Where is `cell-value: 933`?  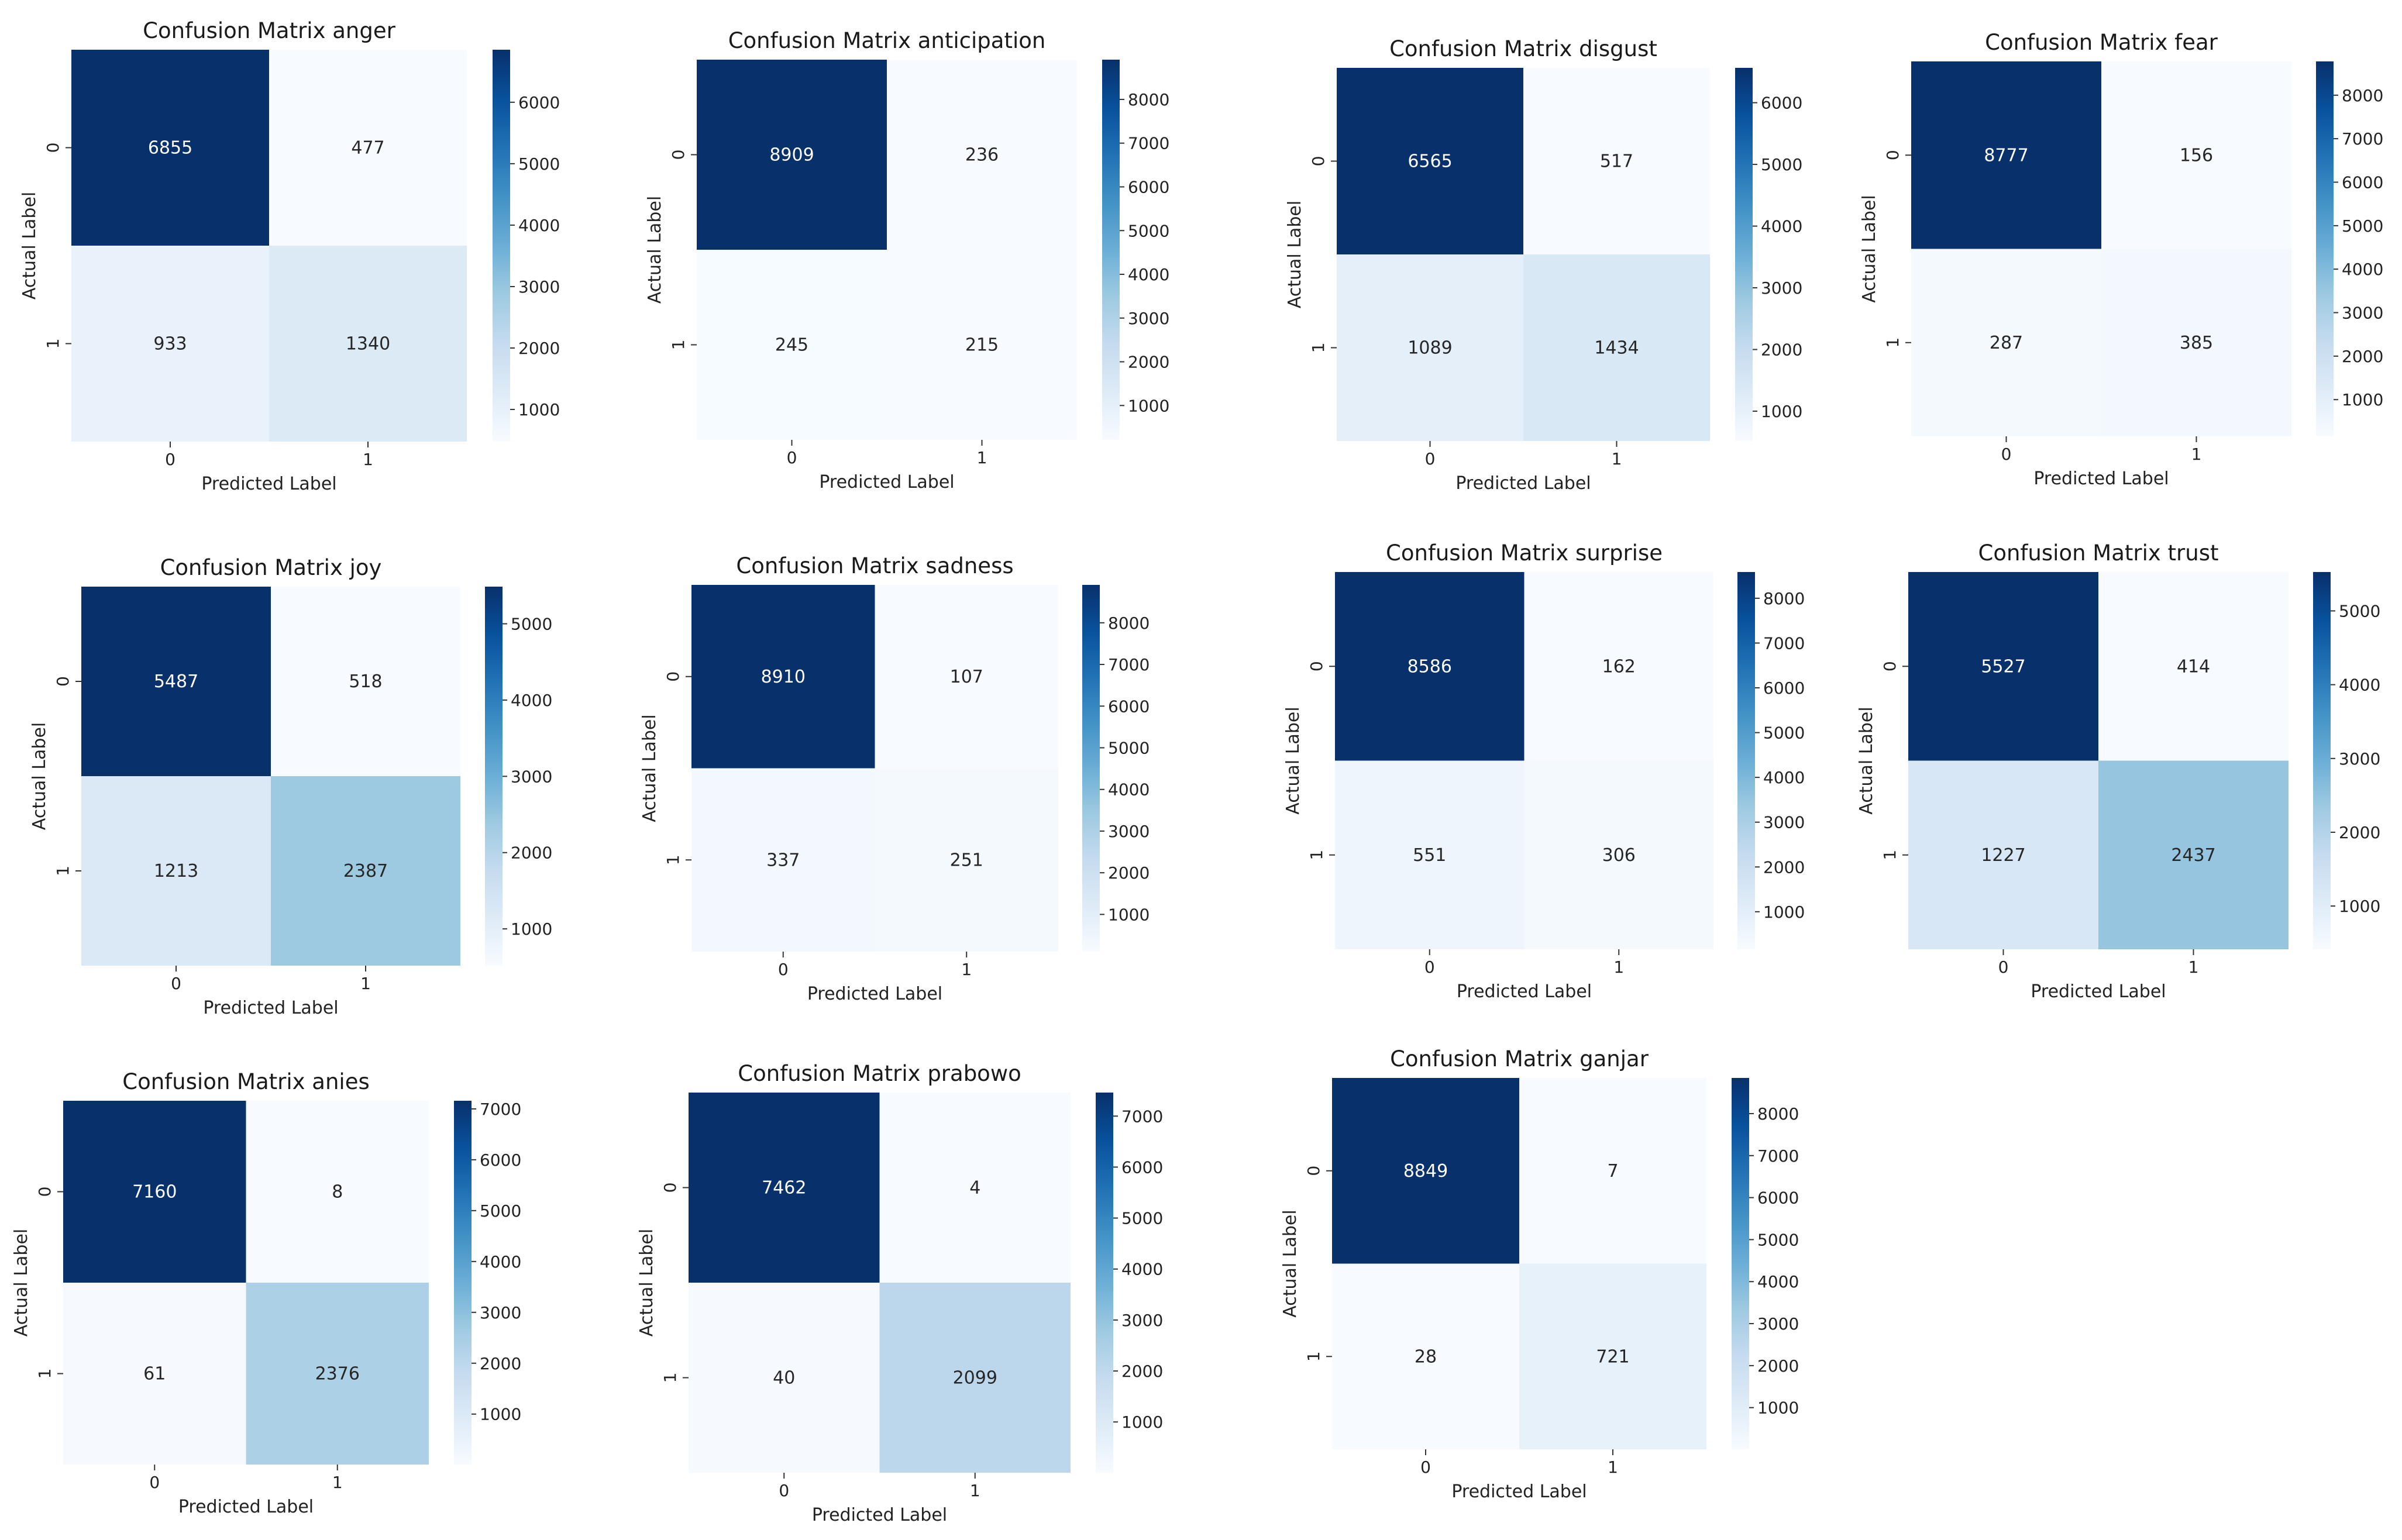
cell-value: 933 is located at coordinates (170, 344).